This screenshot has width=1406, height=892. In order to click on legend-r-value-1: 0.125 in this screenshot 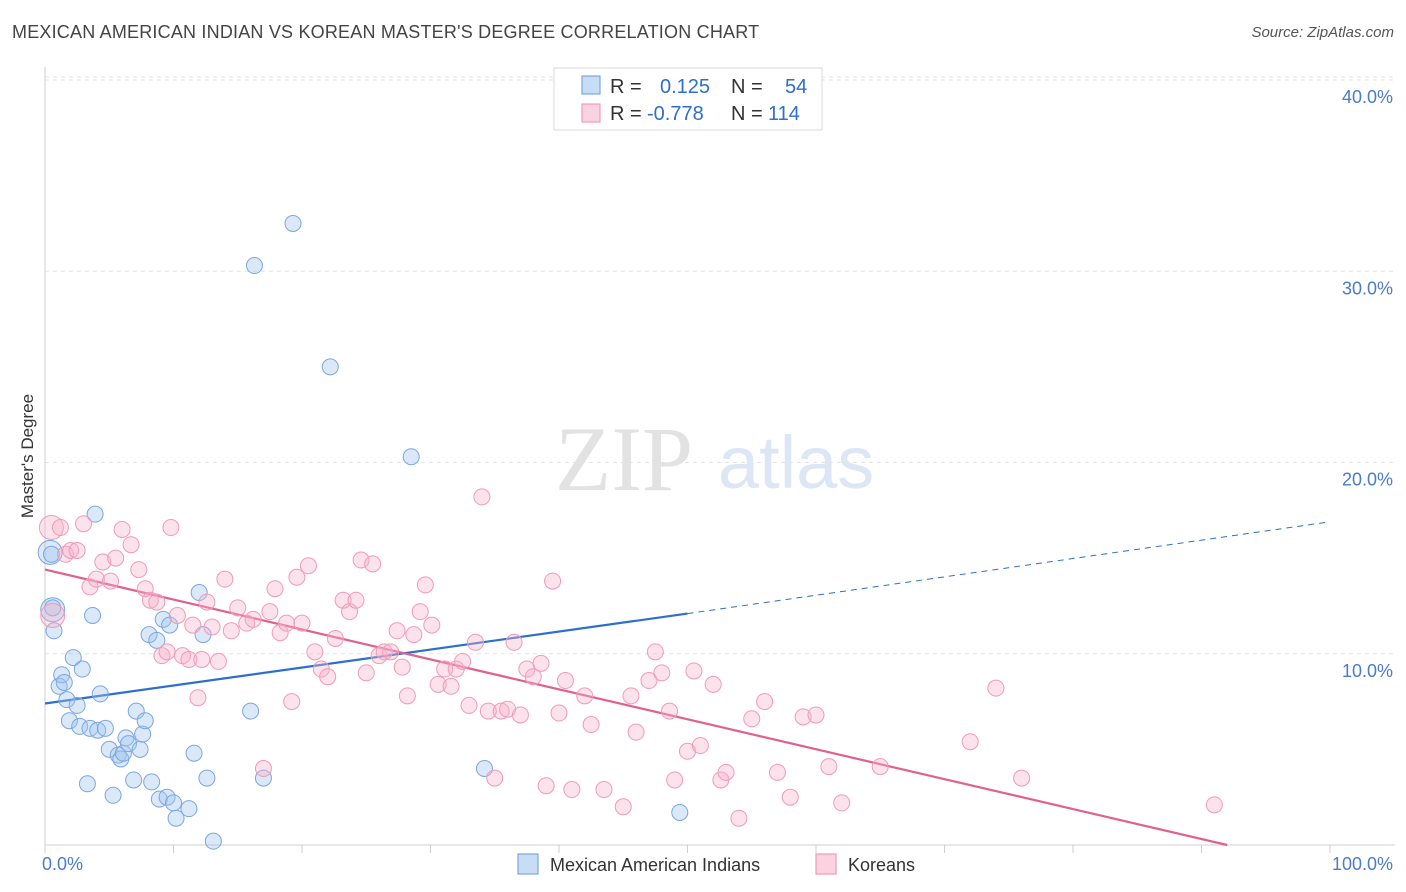, I will do `click(685, 87)`.